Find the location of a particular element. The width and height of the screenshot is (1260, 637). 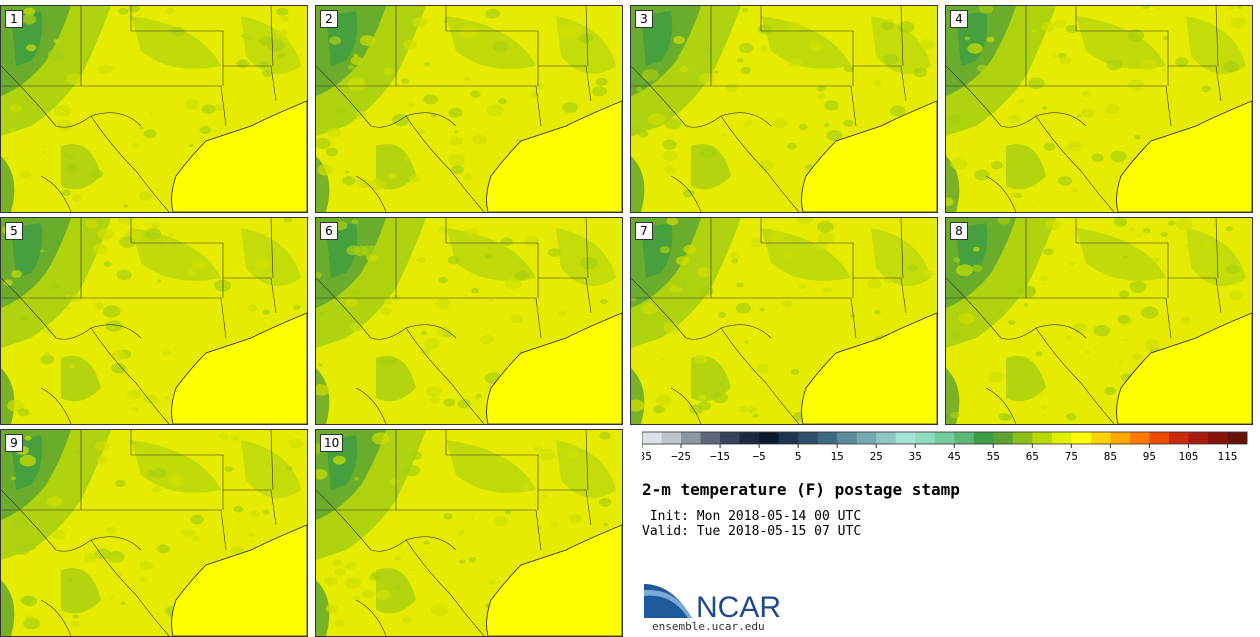

map-panel-10: 10 is located at coordinates (469, 533).